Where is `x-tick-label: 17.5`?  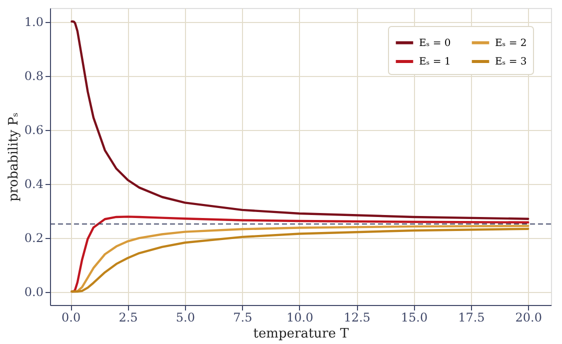
x-tick-label: 17.5 is located at coordinates (471, 317).